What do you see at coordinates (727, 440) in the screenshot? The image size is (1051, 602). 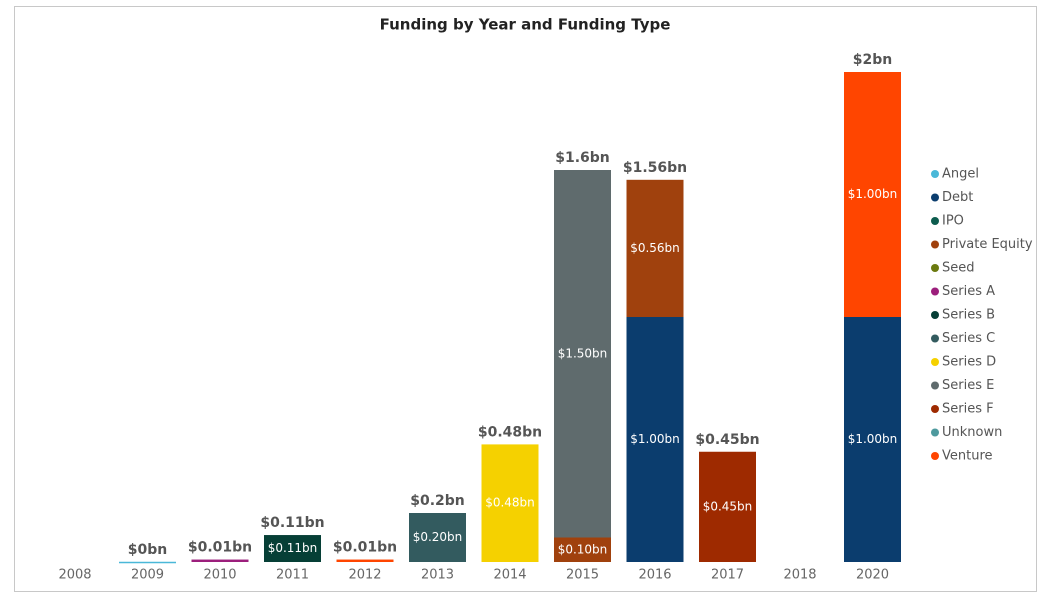 I see `total-label: $0.45bn` at bounding box center [727, 440].